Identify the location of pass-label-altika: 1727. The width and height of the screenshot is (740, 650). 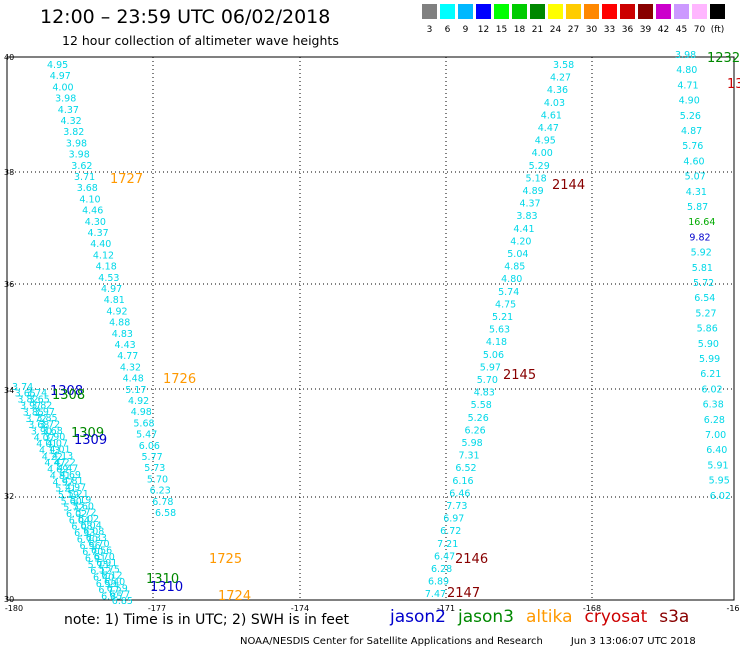
(126, 179).